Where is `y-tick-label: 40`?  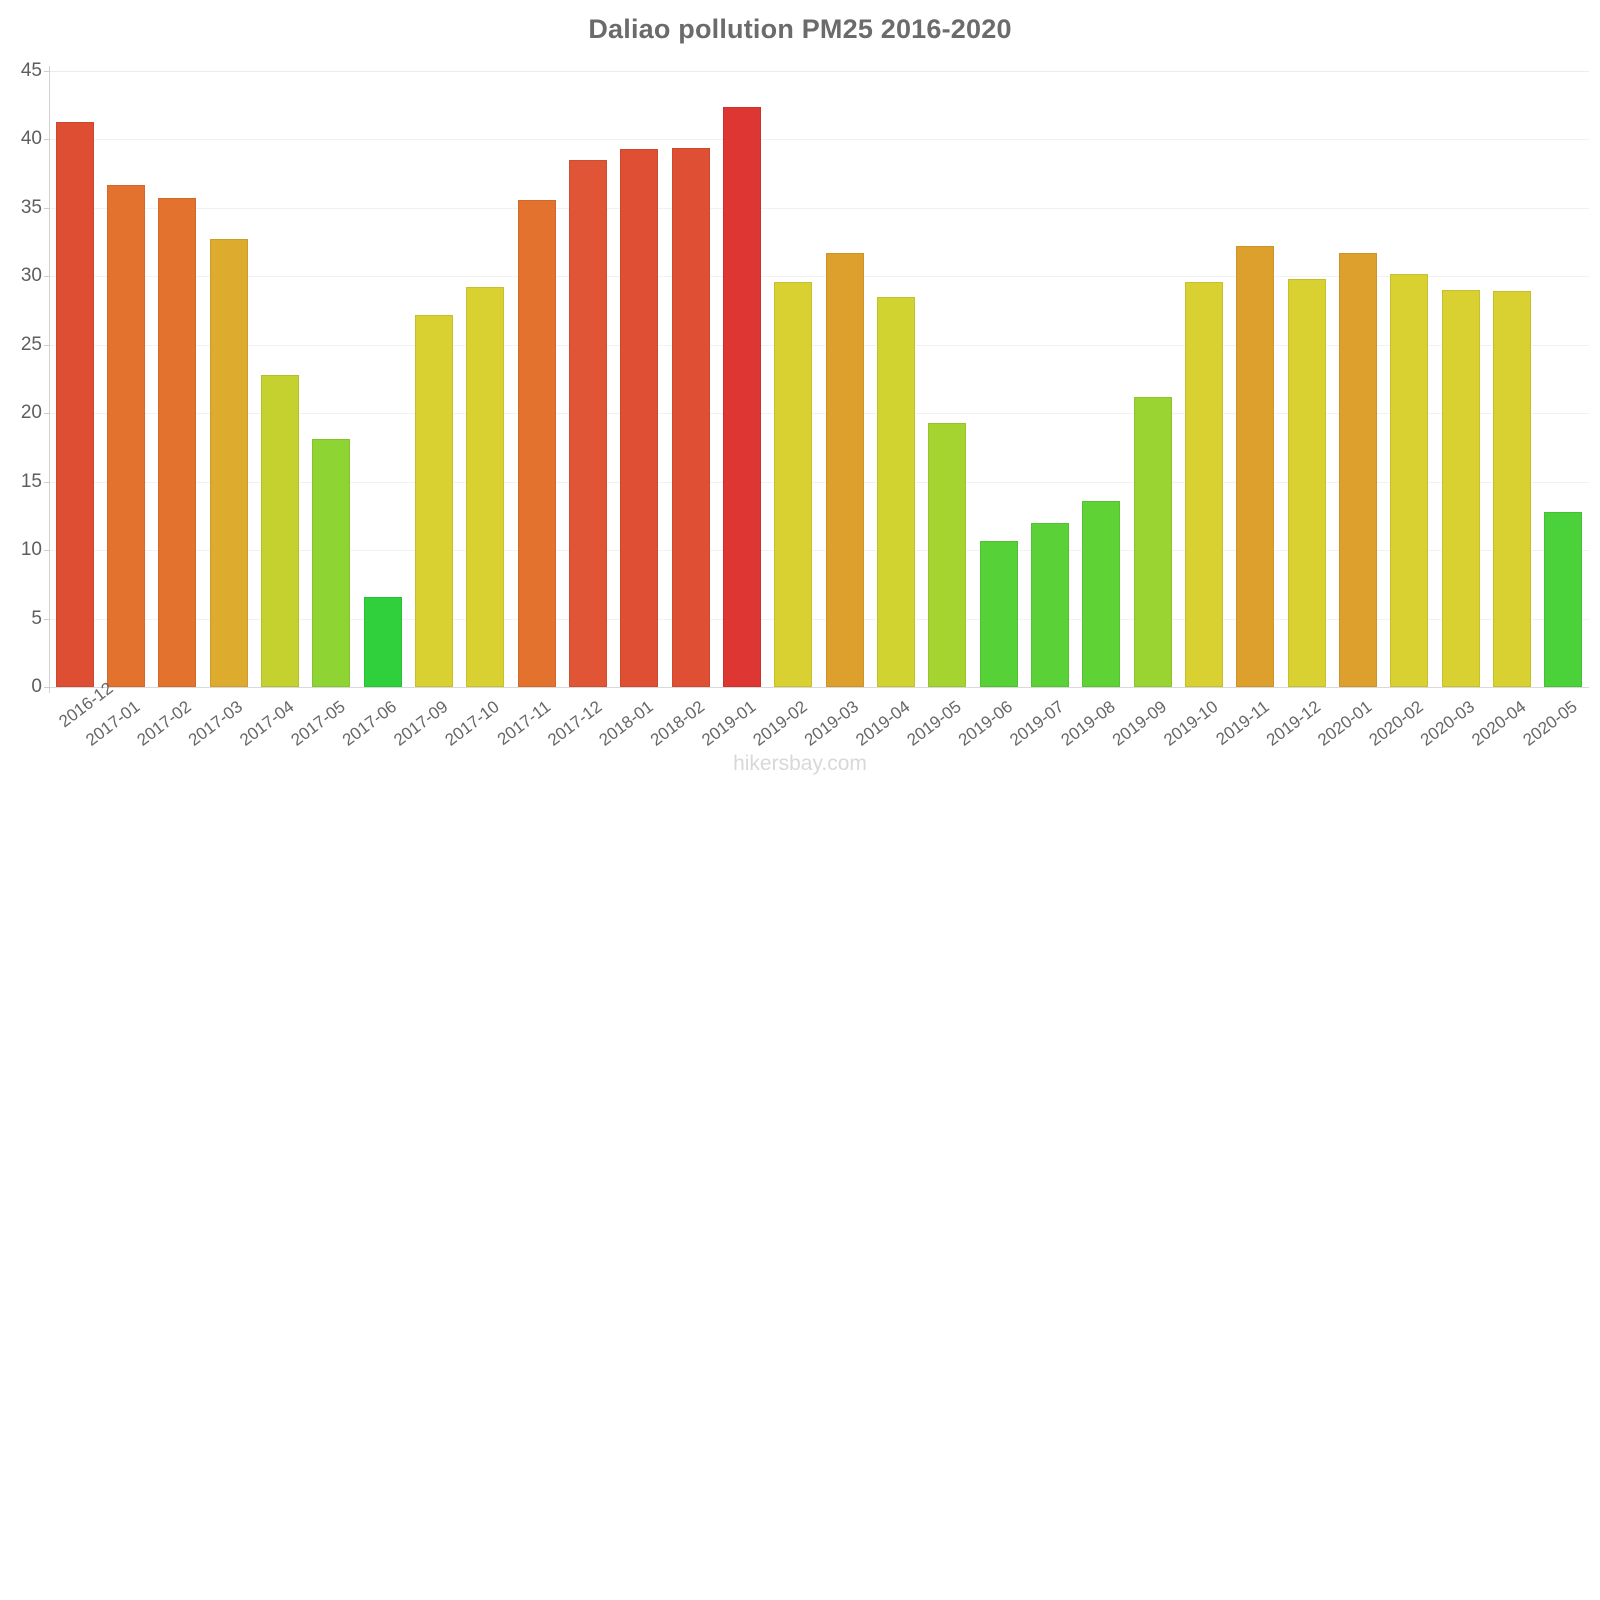 y-tick-label: 40 is located at coordinates (31, 139).